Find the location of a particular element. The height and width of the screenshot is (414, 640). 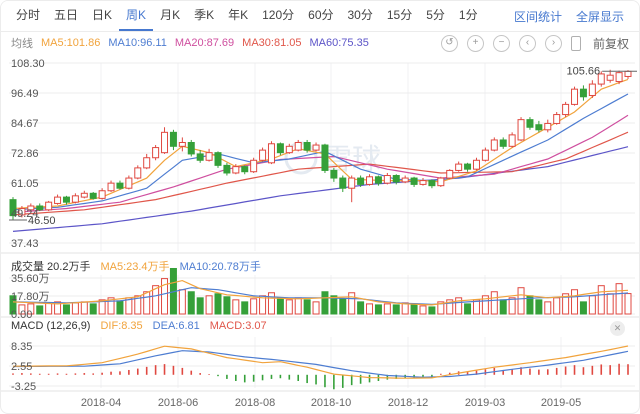

tab-15min: 15分 is located at coordinates (399, 15).